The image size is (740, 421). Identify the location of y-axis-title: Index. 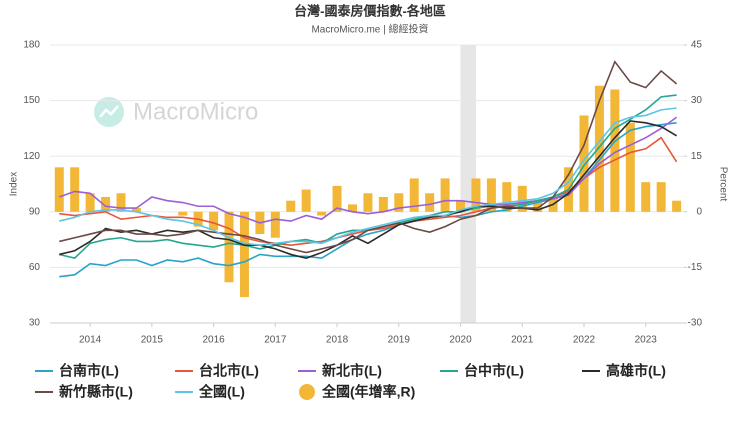
(14, 184).